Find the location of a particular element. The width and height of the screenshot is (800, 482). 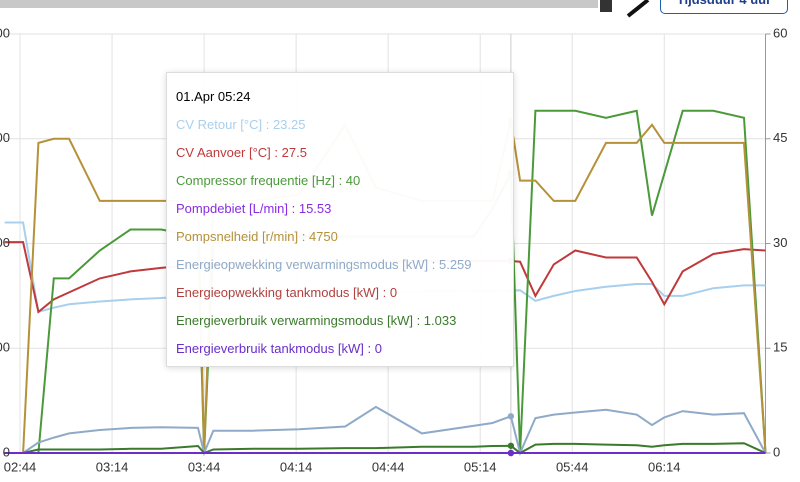

y2-tick-label: 15 is located at coordinates (780, 347).